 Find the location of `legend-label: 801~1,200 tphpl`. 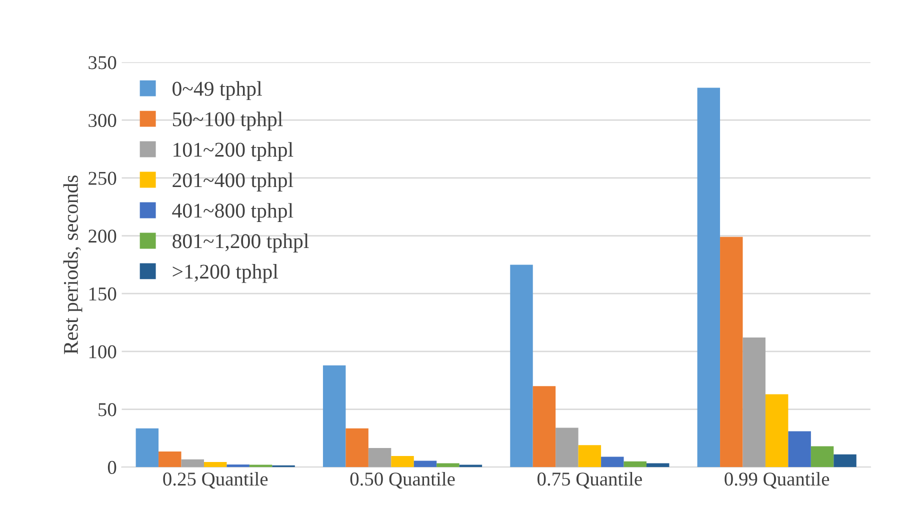

legend-label: 801~1,200 tphpl is located at coordinates (240, 243).